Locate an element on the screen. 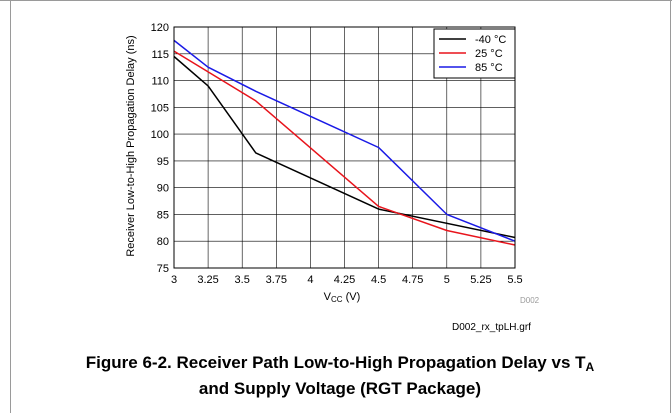 The height and width of the screenshot is (413, 672). y-tick-label: 80 is located at coordinates (163, 242).